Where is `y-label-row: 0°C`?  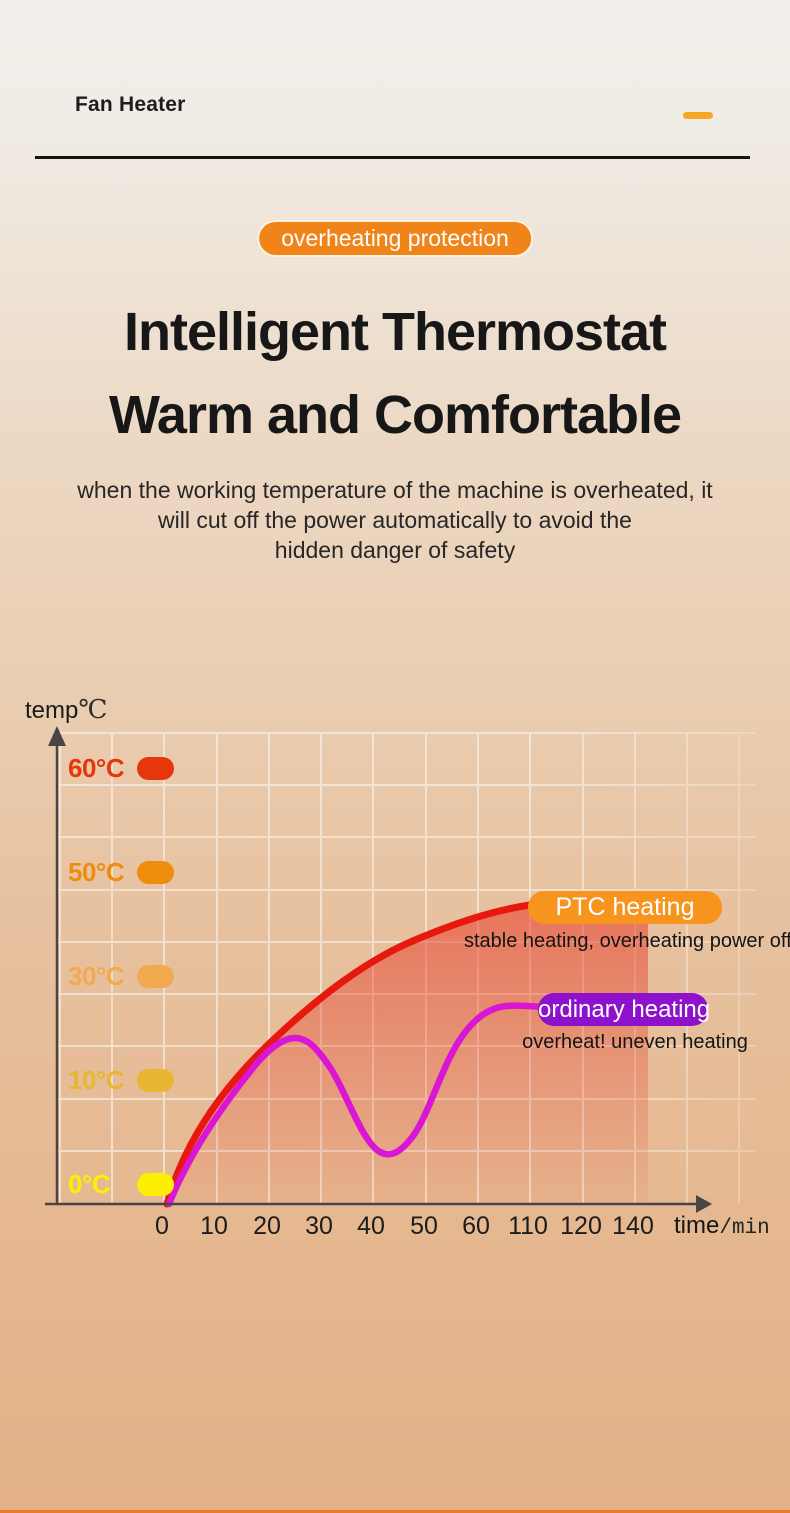 y-label-row: 0°C is located at coordinates (100, 1184).